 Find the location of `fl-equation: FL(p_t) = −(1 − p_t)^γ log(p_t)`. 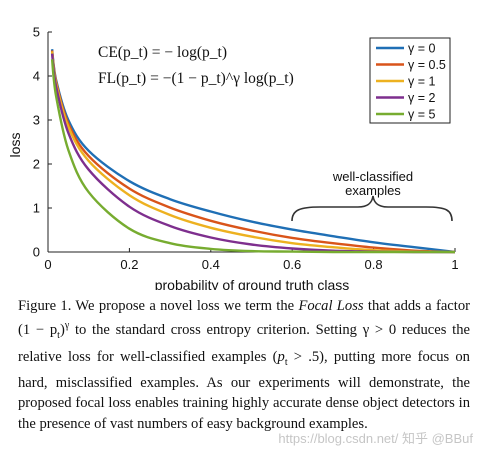

fl-equation: FL(p_t) = −(1 − p_t)^γ log(p_t) is located at coordinates (196, 78).